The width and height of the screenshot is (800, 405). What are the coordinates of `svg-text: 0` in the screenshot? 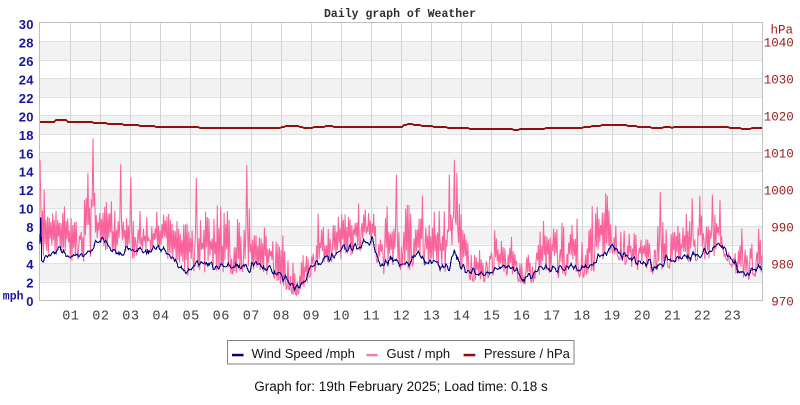 It's located at (30, 301).